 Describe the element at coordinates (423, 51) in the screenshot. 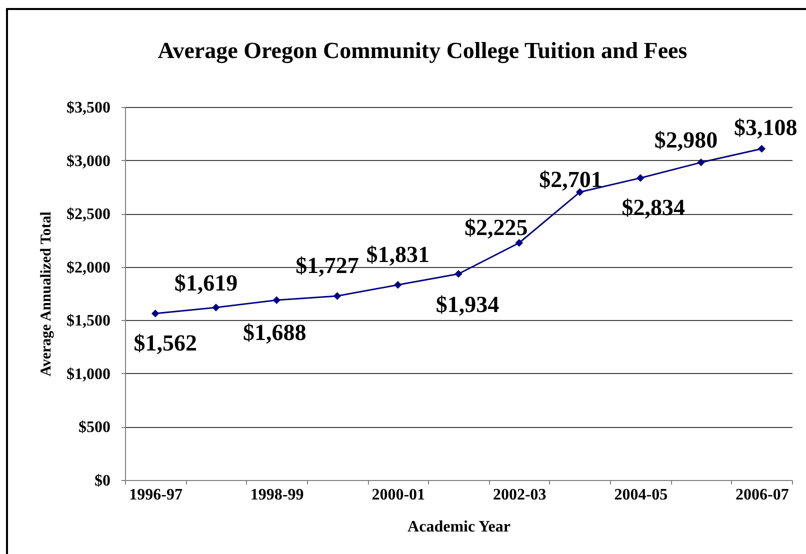

I see `chart-title: Average Oregon Community College Tuition and Fees` at that location.